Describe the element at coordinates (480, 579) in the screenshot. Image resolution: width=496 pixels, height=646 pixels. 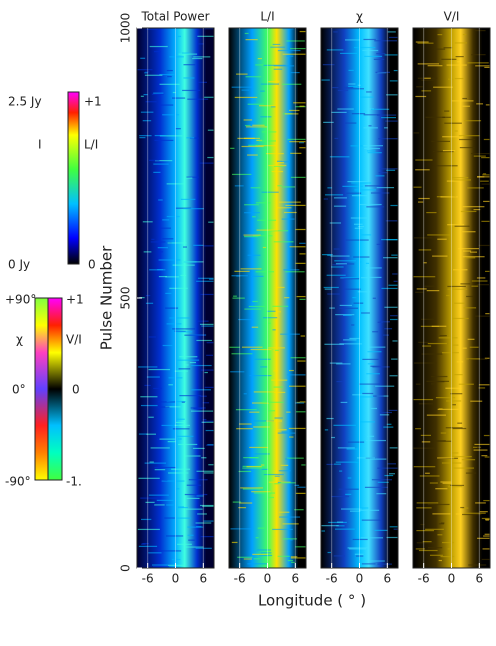
I see `x-tick-label: 6` at that location.